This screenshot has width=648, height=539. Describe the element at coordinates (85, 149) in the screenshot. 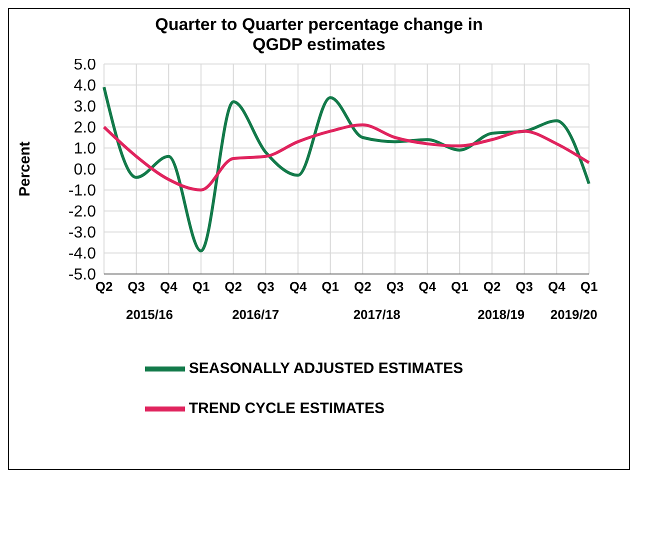

I see `y-tick-label: 1.0` at that location.